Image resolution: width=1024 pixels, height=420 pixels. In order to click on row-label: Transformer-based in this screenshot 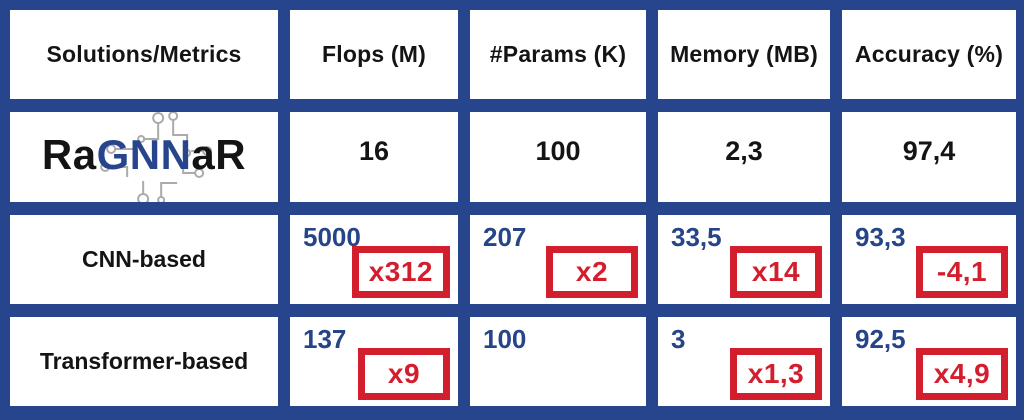, I will do `click(144, 360)`.